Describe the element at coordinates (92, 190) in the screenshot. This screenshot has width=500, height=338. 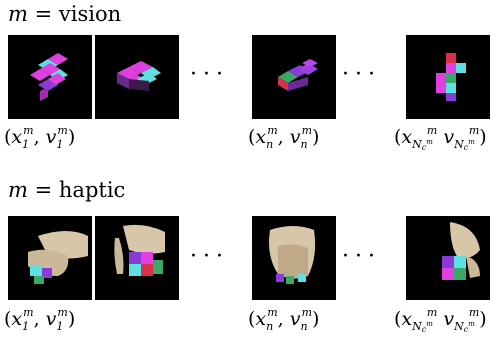
I see `modality-name: haptic` at that location.